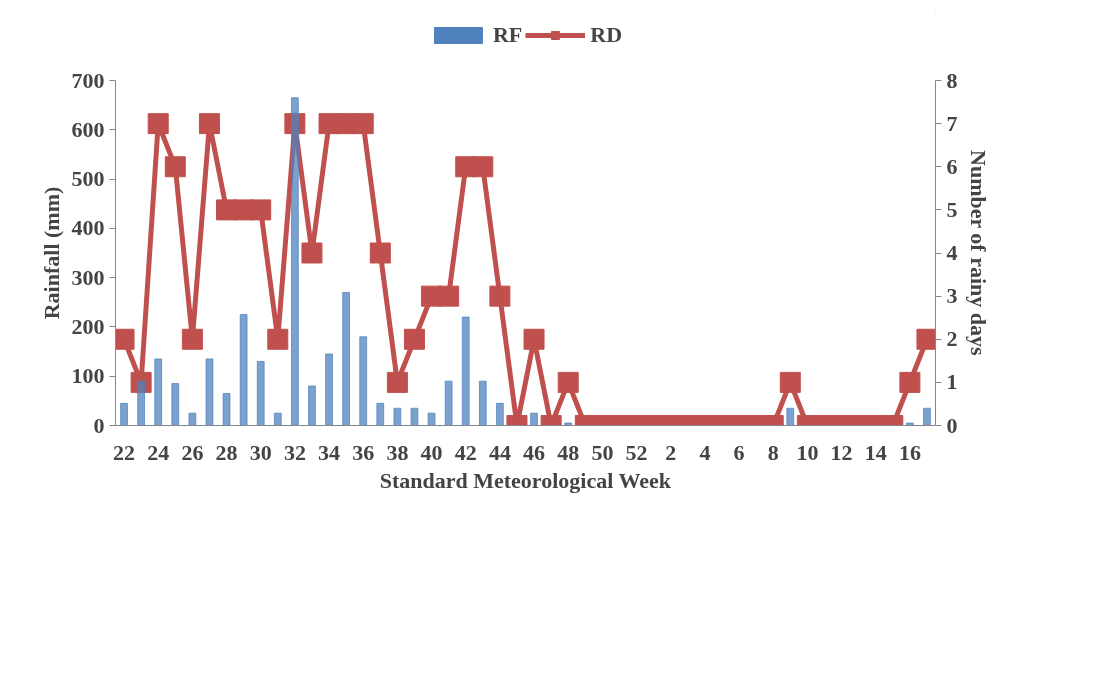 This screenshot has width=1105, height=677. What do you see at coordinates (124, 452) in the screenshot?
I see `x-tick-label: 22` at bounding box center [124, 452].